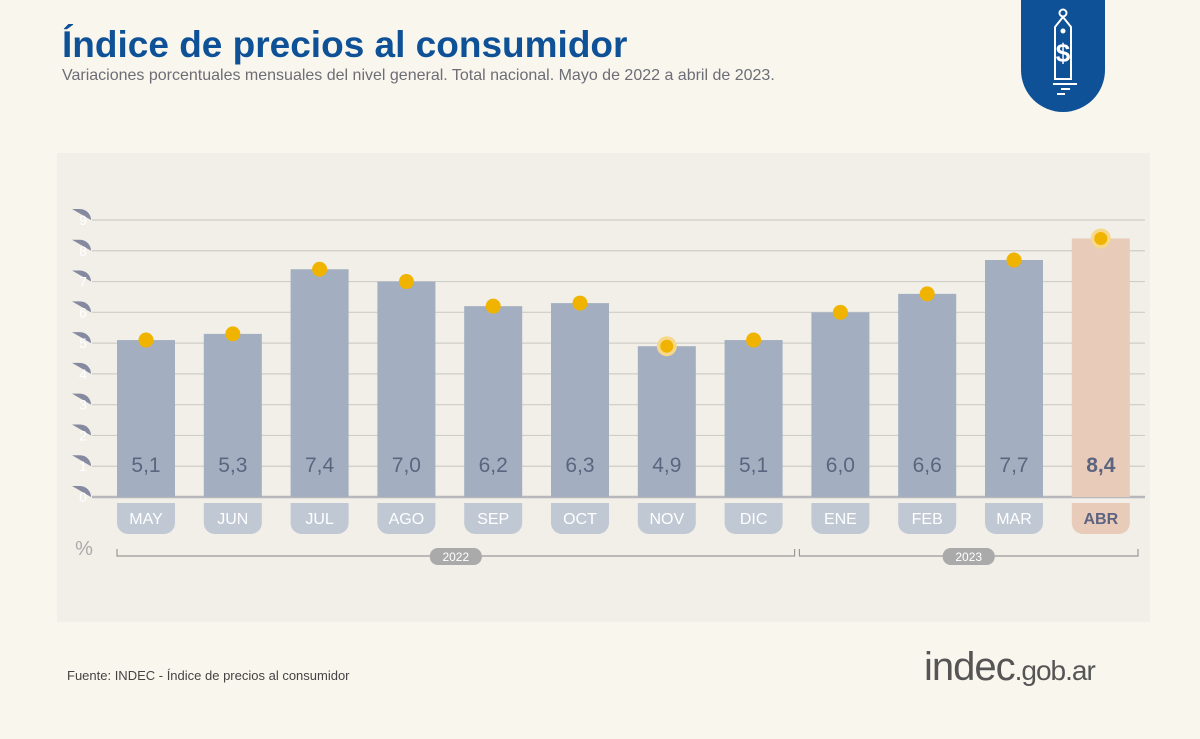 The width and height of the screenshot is (1200, 739). Describe the element at coordinates (406, 465) in the screenshot. I see `bar-value-label: 7,0` at that location.